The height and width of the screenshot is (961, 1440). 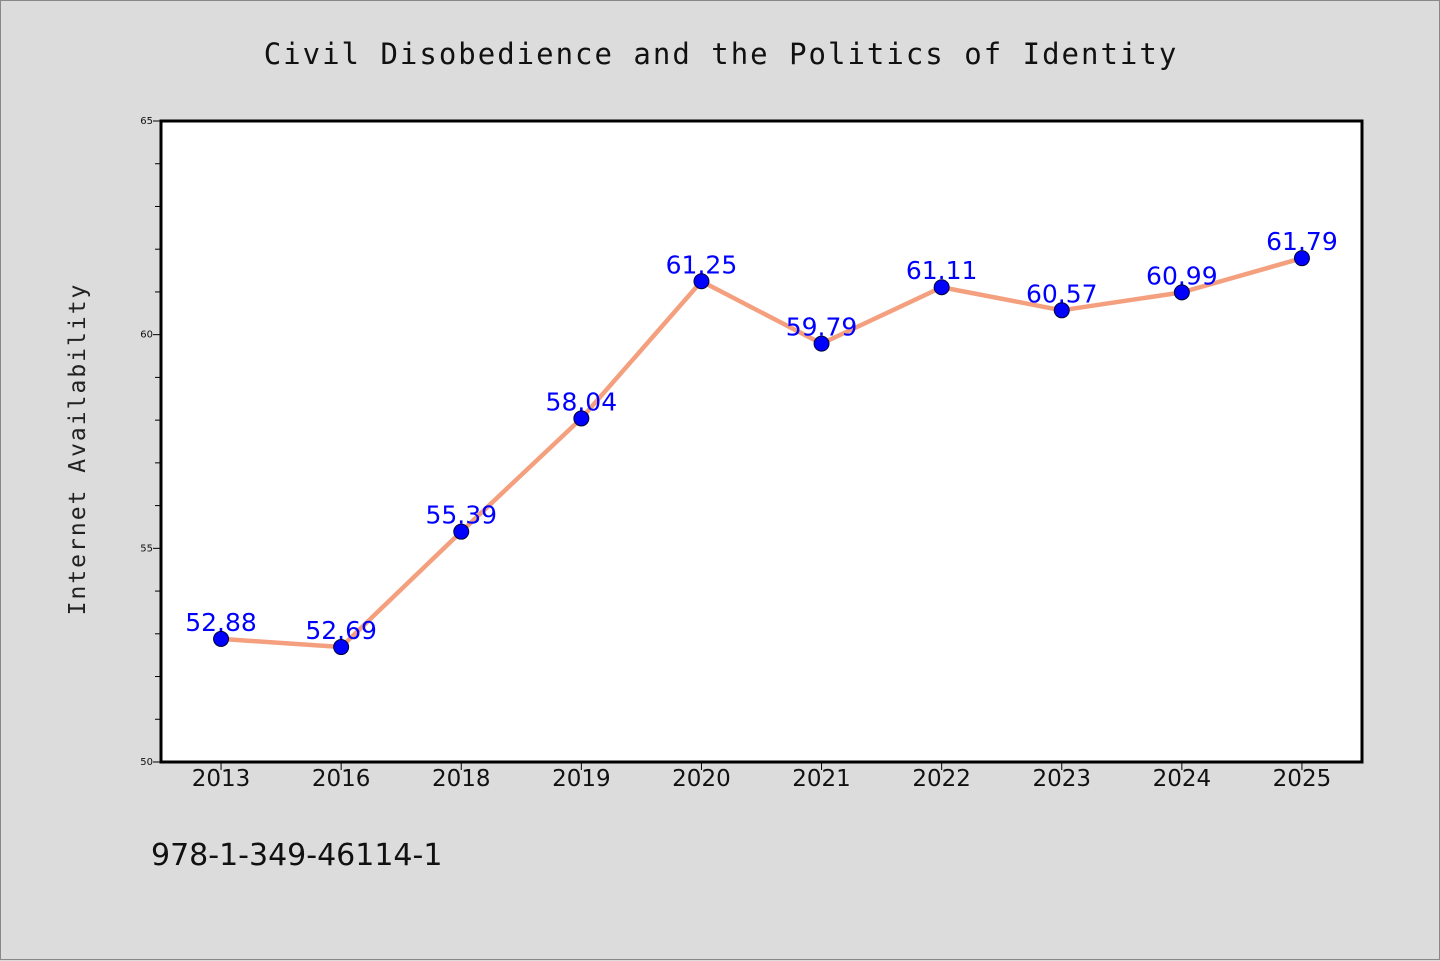 What do you see at coordinates (1182, 779) in the screenshot?
I see `x-tick-label: 2024` at bounding box center [1182, 779].